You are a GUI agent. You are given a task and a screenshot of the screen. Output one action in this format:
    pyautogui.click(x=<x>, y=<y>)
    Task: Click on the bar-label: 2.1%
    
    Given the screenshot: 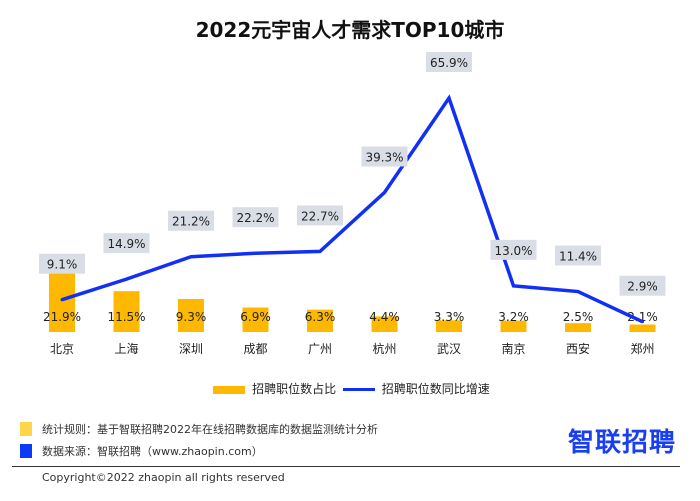 What is the action you would take?
    pyautogui.click(x=642, y=317)
    